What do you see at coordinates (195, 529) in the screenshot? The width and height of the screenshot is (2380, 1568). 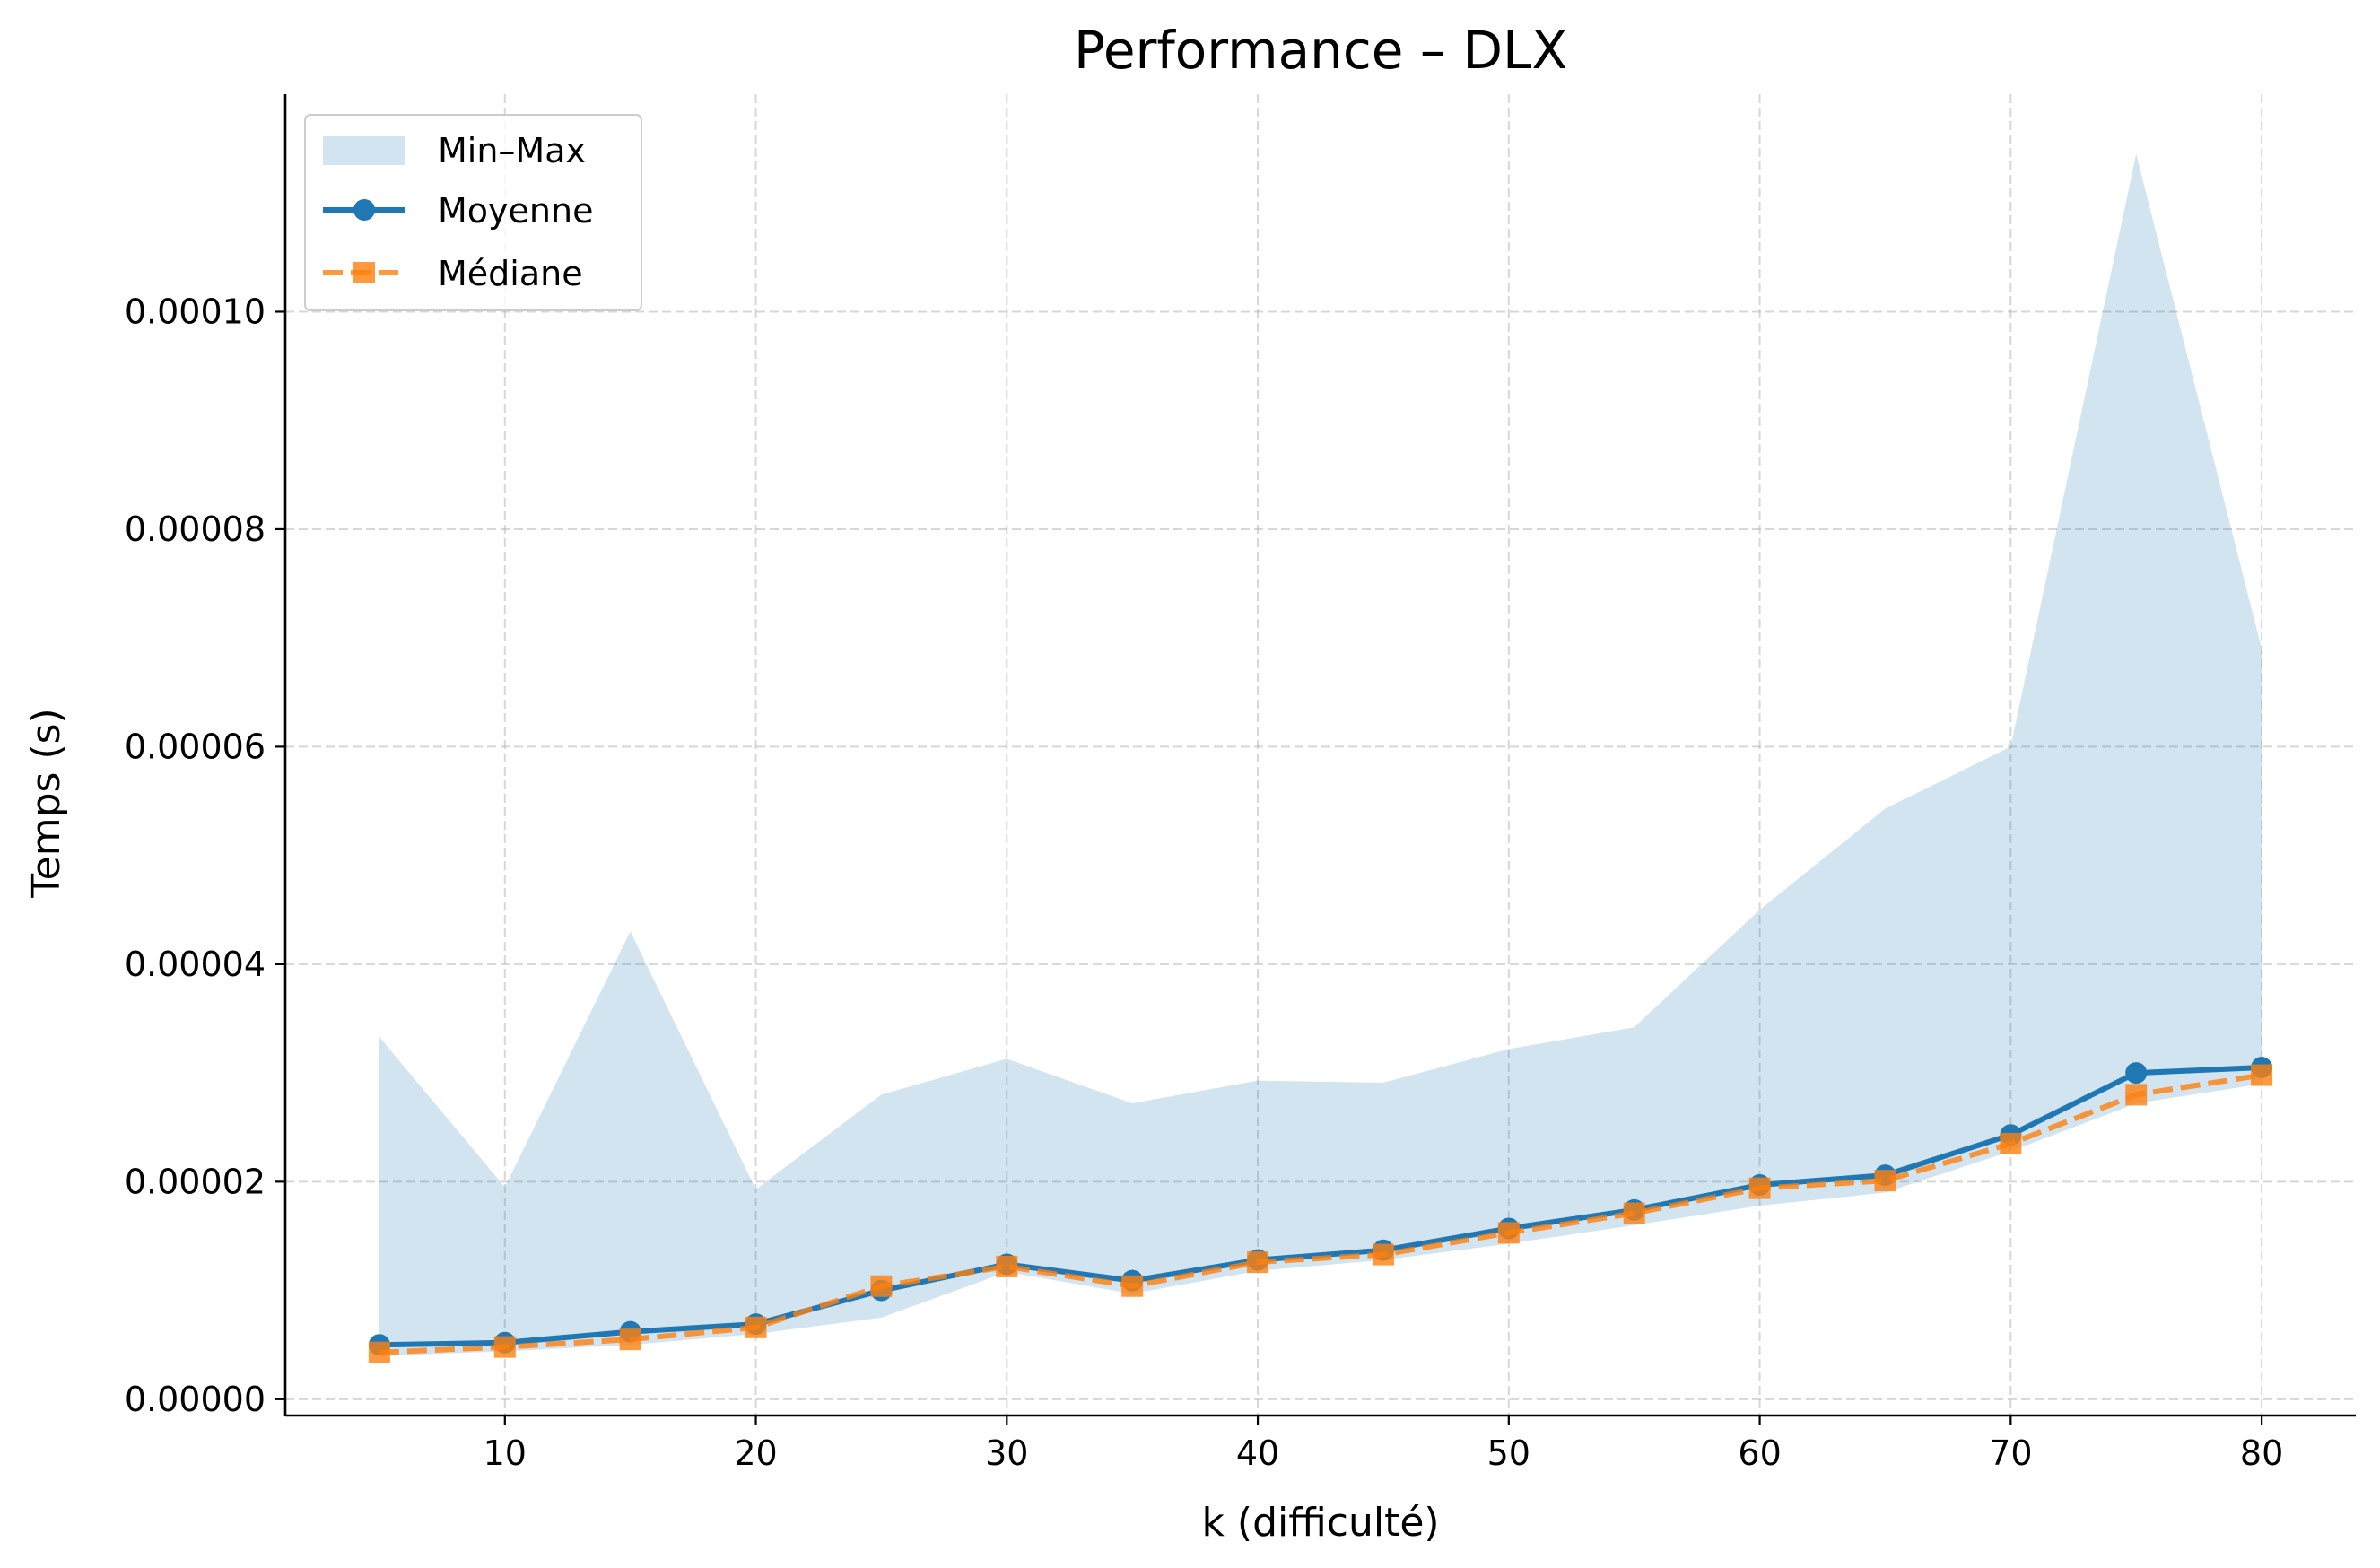 I see `y-tick-label: 0.00008` at bounding box center [195, 529].